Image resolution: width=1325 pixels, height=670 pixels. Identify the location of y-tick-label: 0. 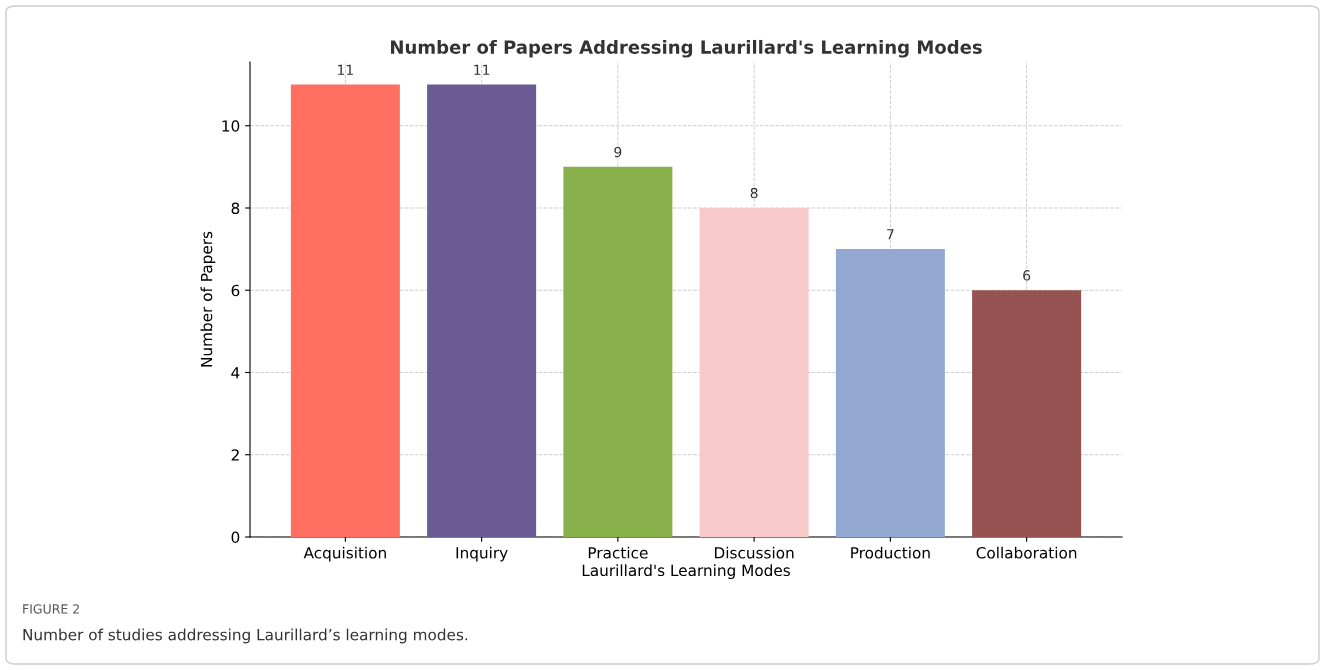
(235, 537).